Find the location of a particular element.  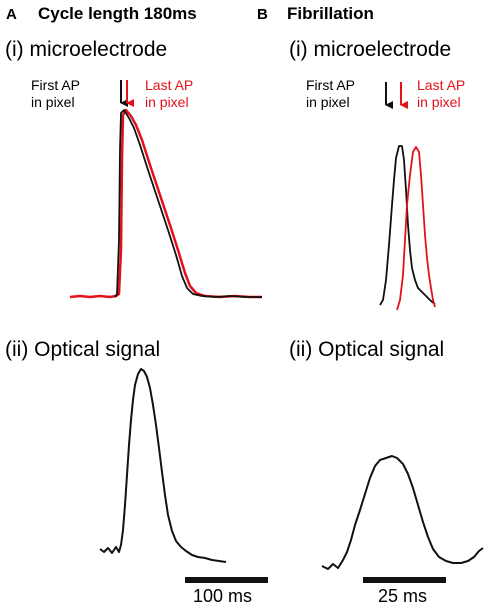

panel-b-last-ap-trace is located at coordinates (416, 228).